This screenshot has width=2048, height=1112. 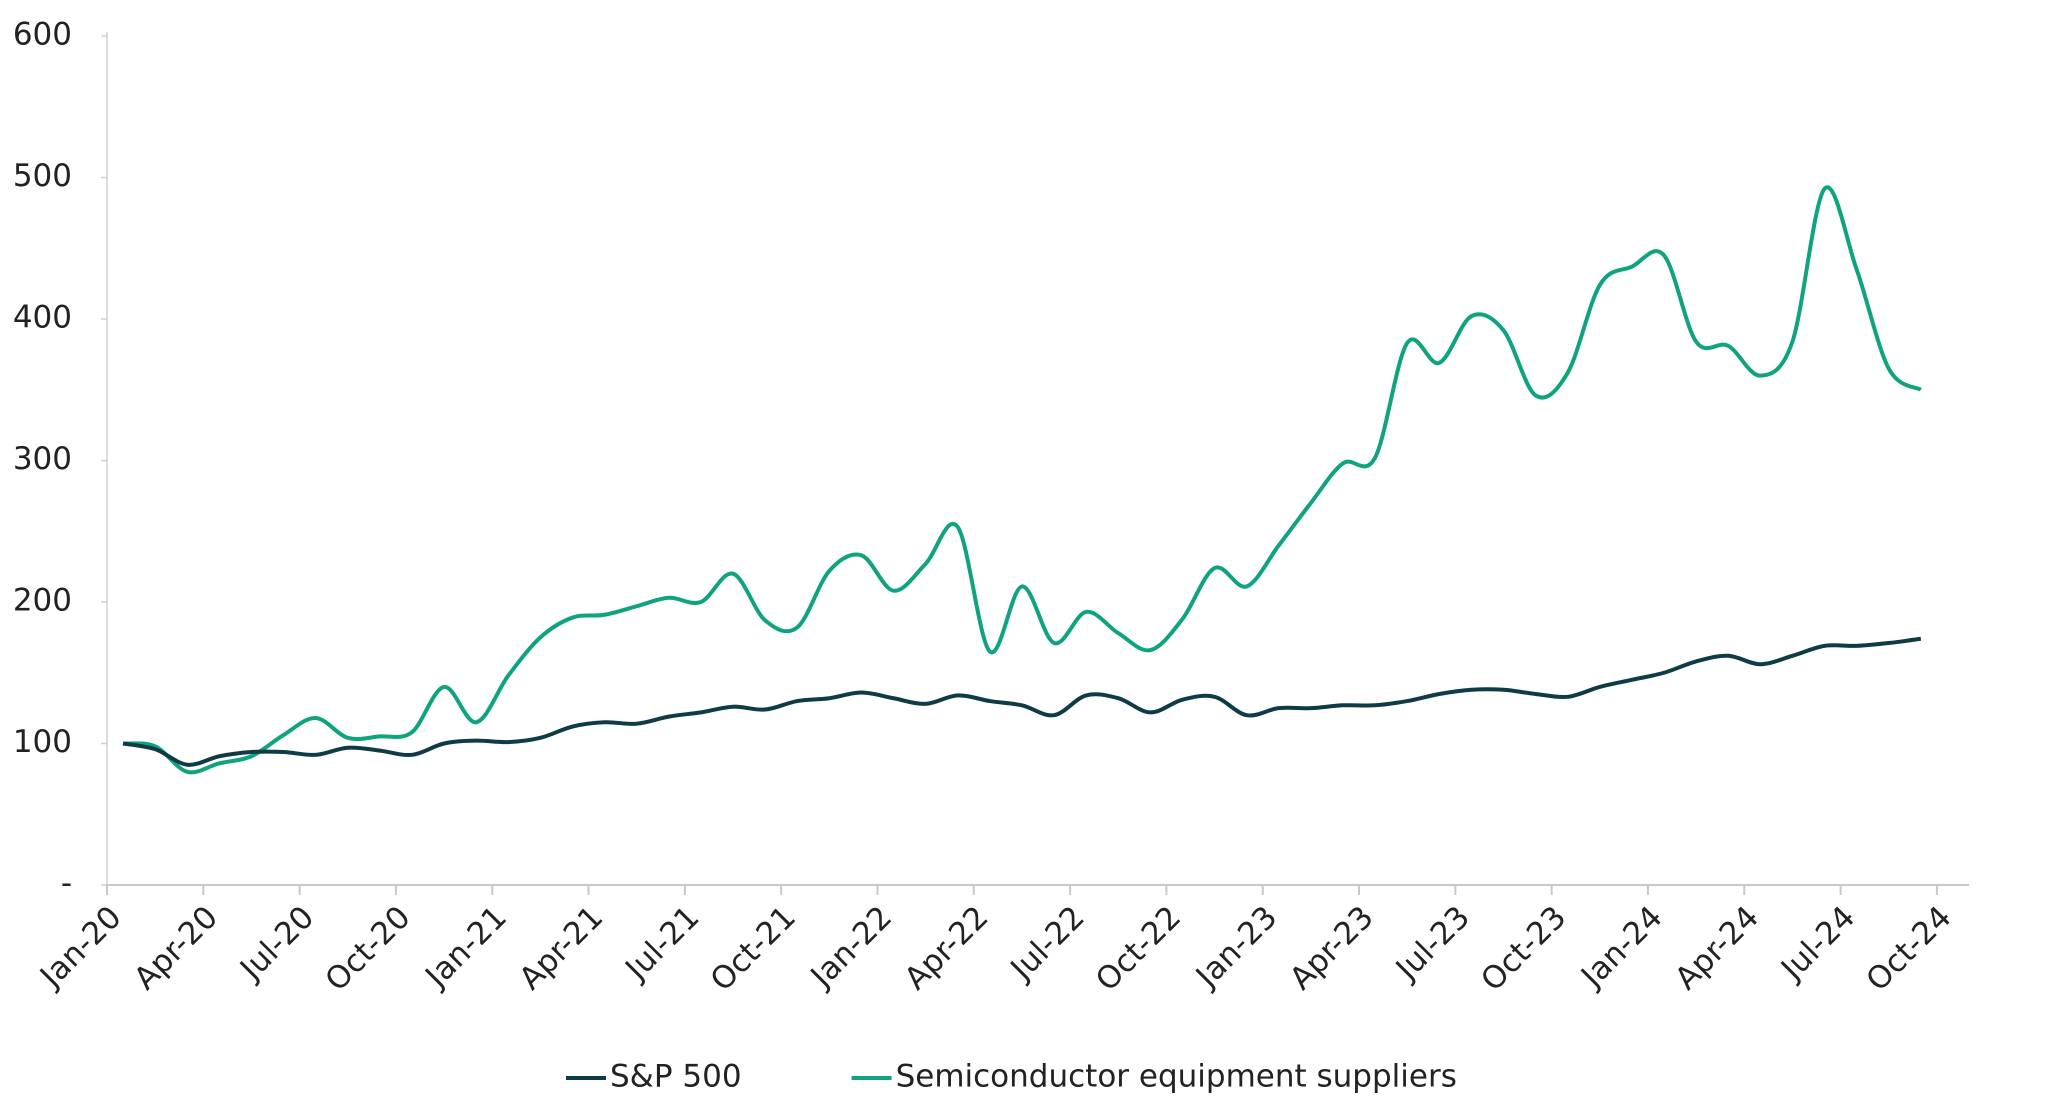 What do you see at coordinates (1022, 701) in the screenshot?
I see `series-line` at bounding box center [1022, 701].